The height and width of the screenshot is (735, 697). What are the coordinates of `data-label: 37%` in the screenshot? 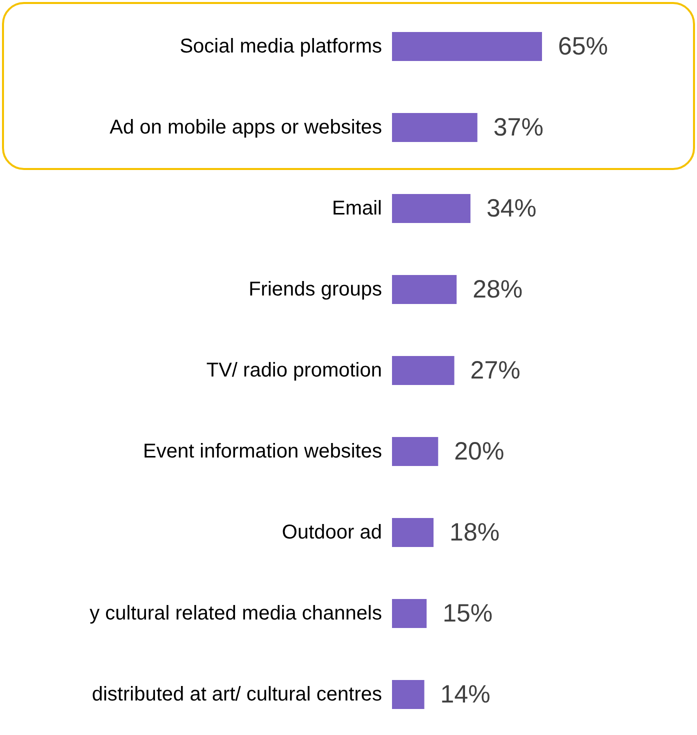 It's located at (518, 128).